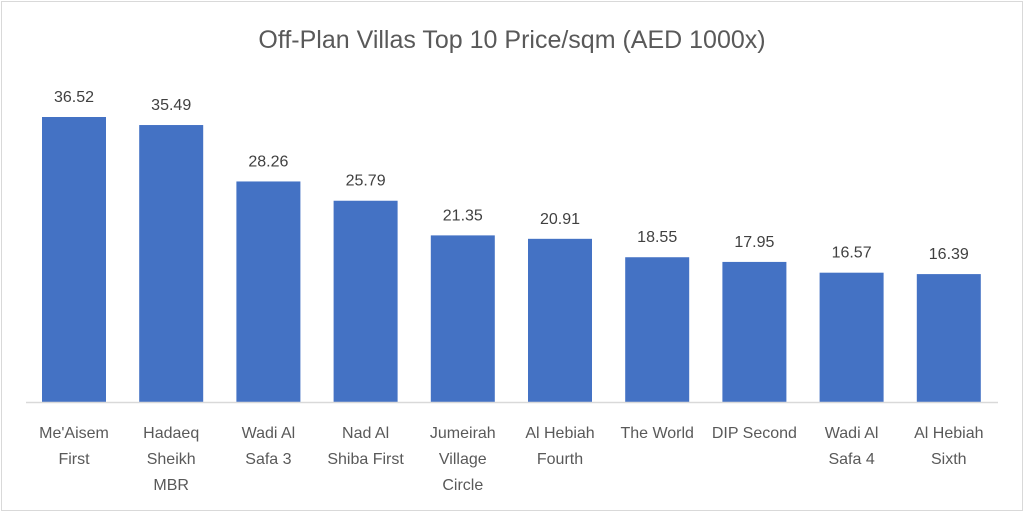 Image resolution: width=1024 pixels, height=512 pixels. I want to click on data-label: 35.49, so click(171, 105).